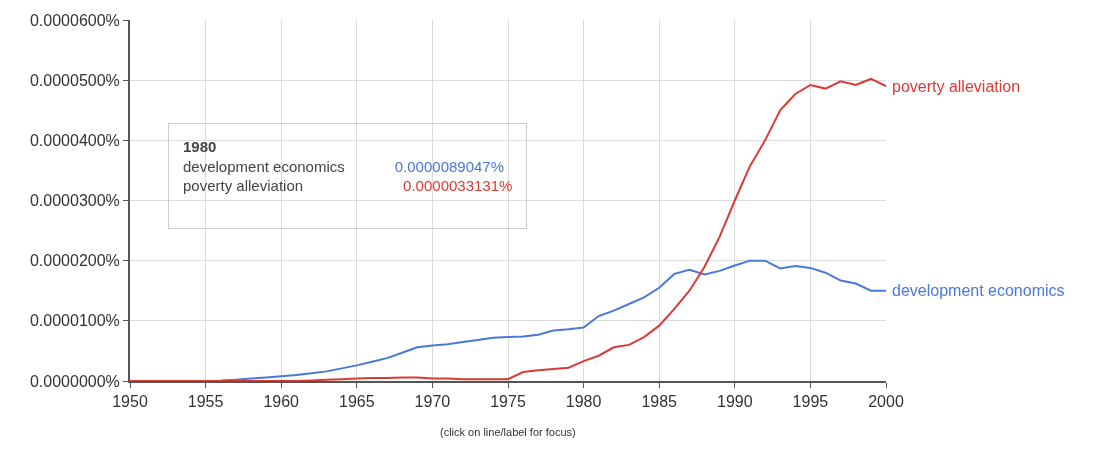  Describe the element at coordinates (432, 402) in the screenshot. I see `x-tick-label: 1970` at that location.